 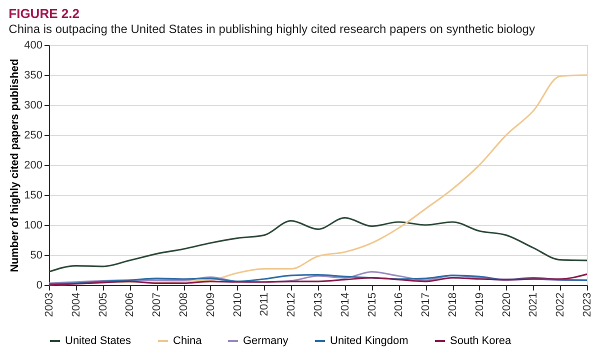 I want to click on x-tick-label: 2010, so click(x=238, y=304).